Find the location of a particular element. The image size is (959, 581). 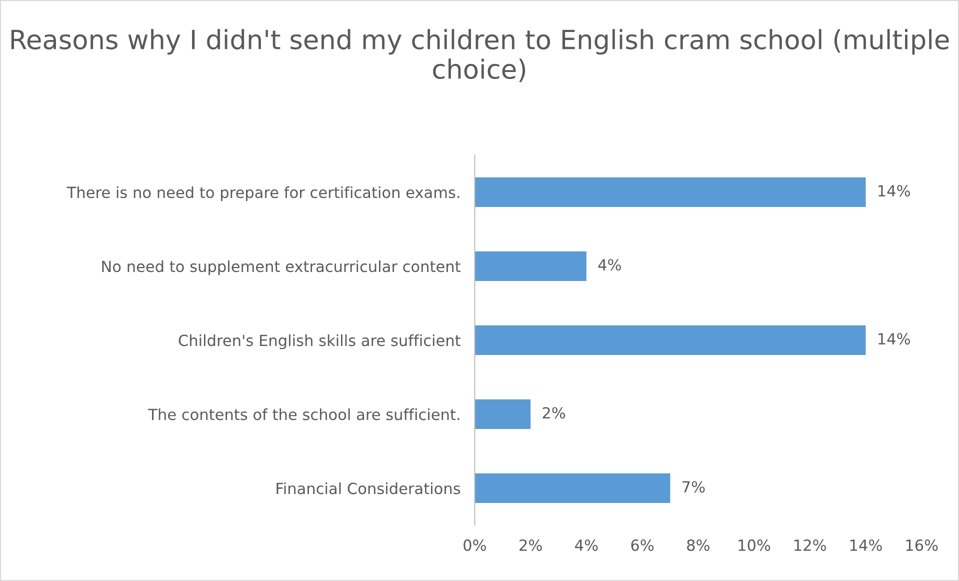

y-tick-label: There is no need to prepare for certification exams. is located at coordinates (263, 194).